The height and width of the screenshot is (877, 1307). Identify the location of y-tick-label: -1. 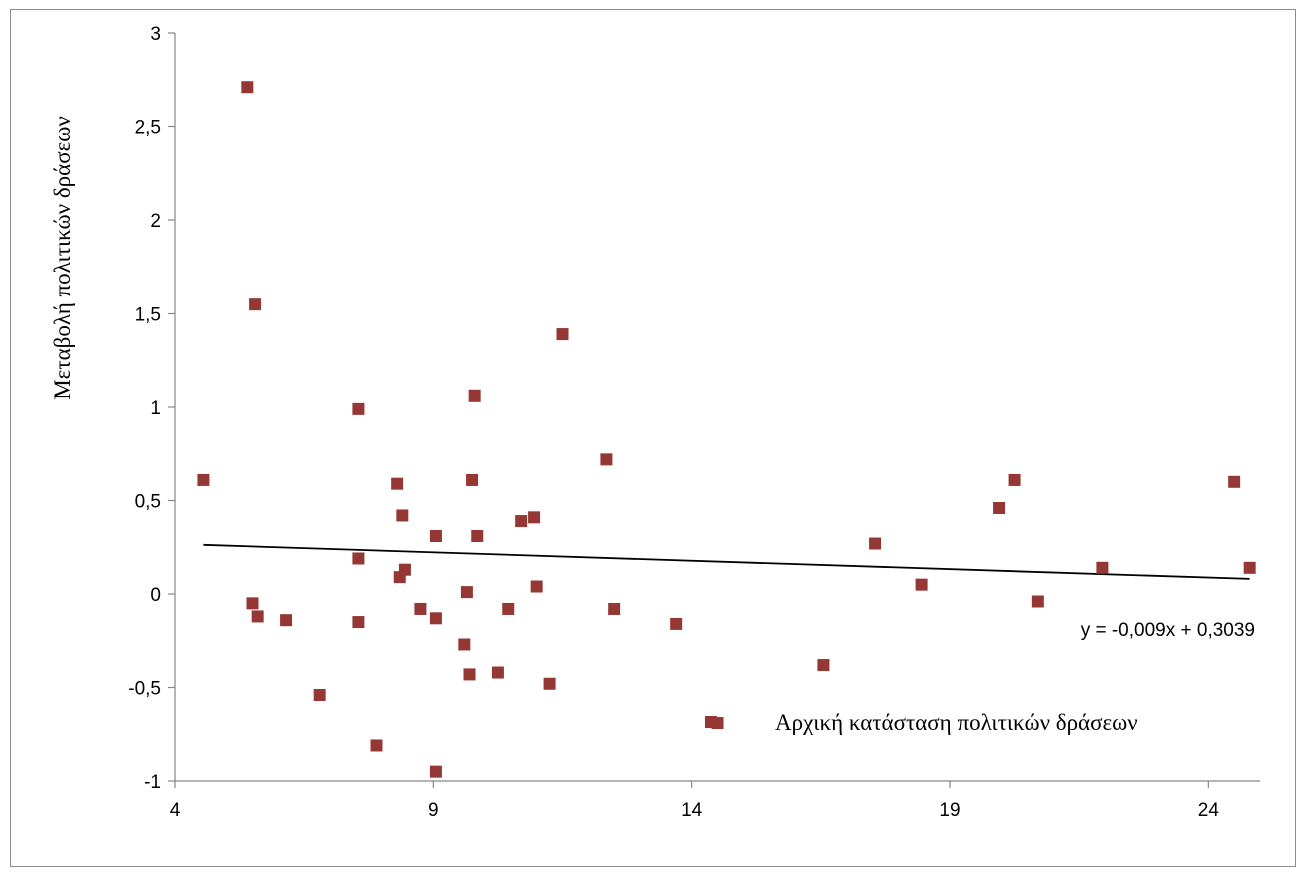
(152, 782).